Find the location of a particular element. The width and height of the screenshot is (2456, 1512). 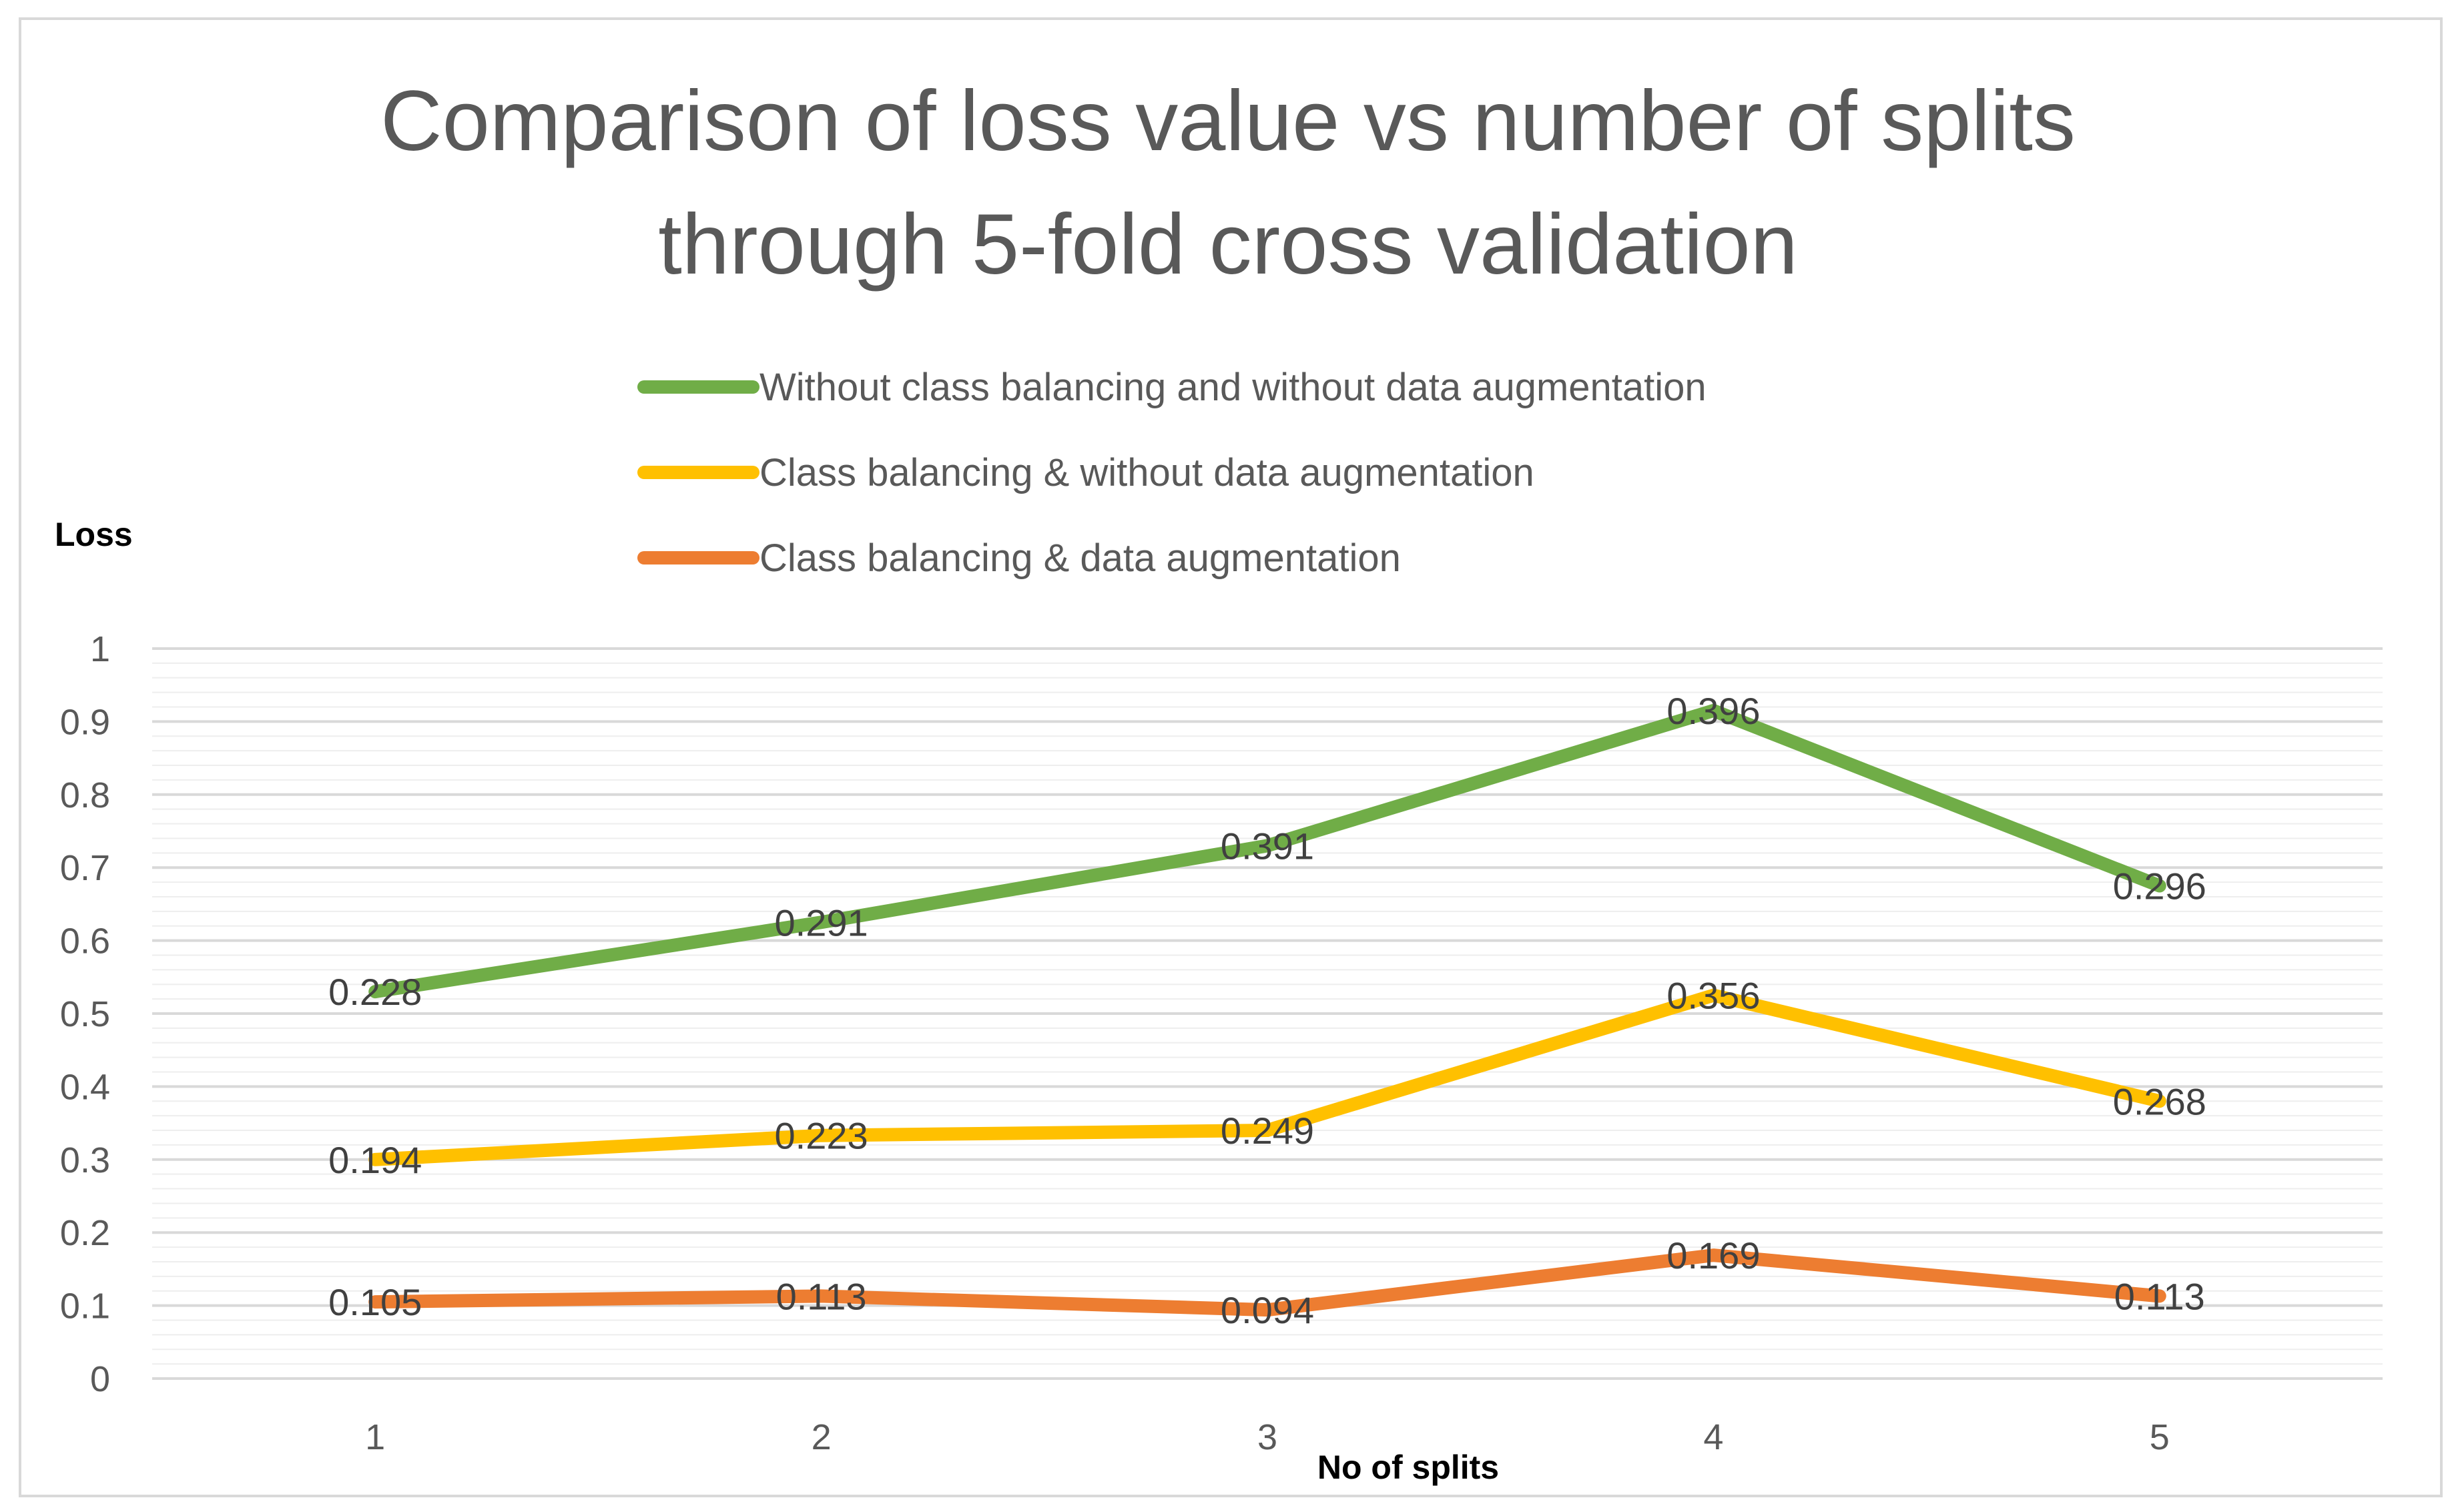

data-label-series-2: 0.268 is located at coordinates (2159, 1101).